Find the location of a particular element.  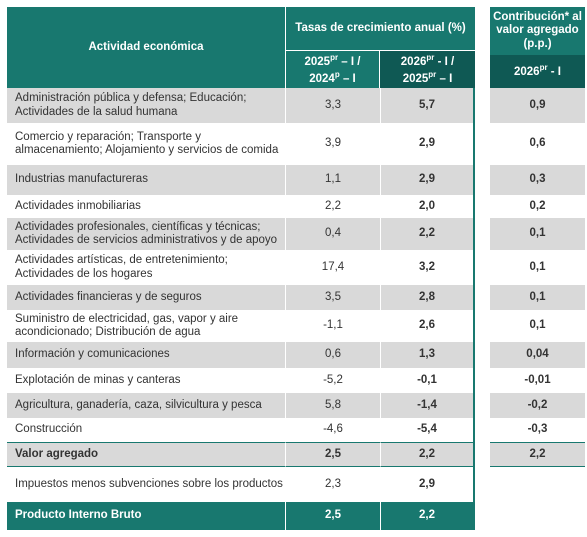

growth-col2: 2026pr - I /2025pr – I is located at coordinates (427, 69).